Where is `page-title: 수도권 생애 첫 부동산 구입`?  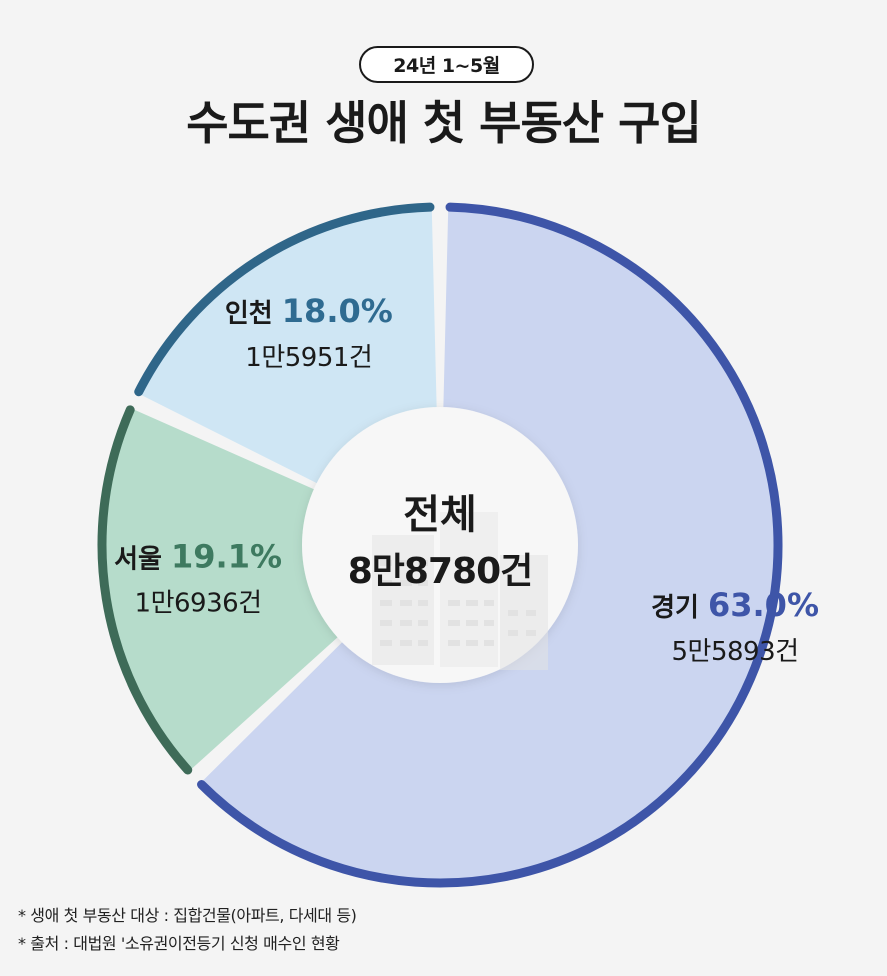 page-title: 수도권 생애 첫 부동산 구입 is located at coordinates (444, 123).